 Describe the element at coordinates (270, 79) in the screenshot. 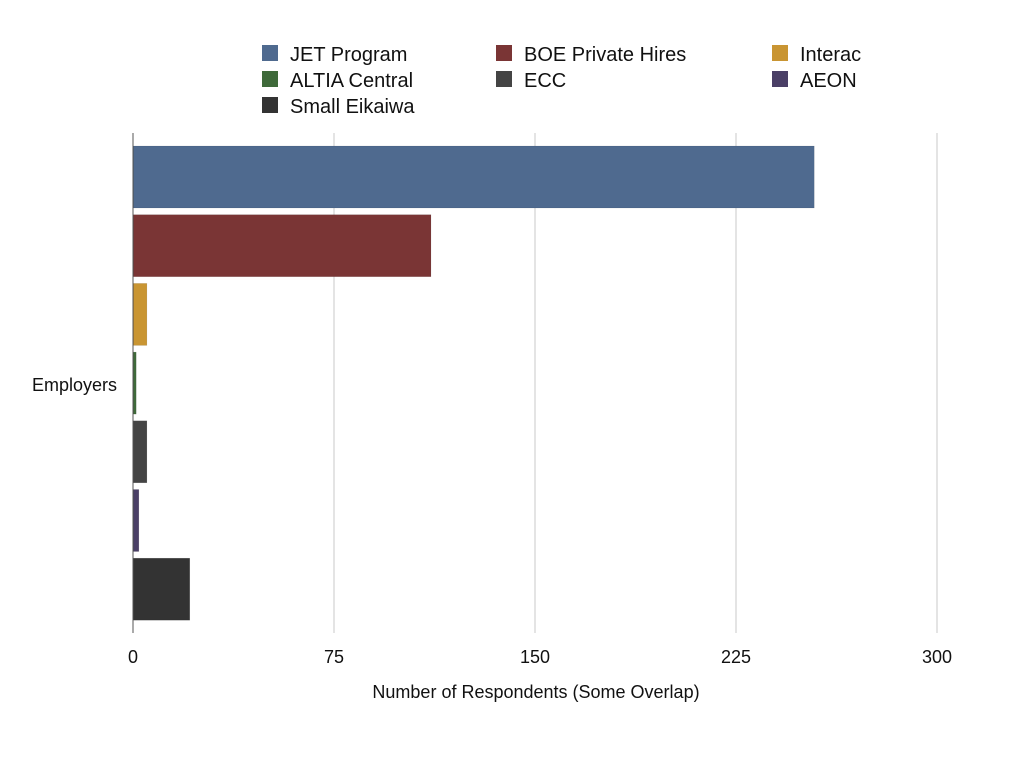

I see `legend-swatch-altia-central` at that location.